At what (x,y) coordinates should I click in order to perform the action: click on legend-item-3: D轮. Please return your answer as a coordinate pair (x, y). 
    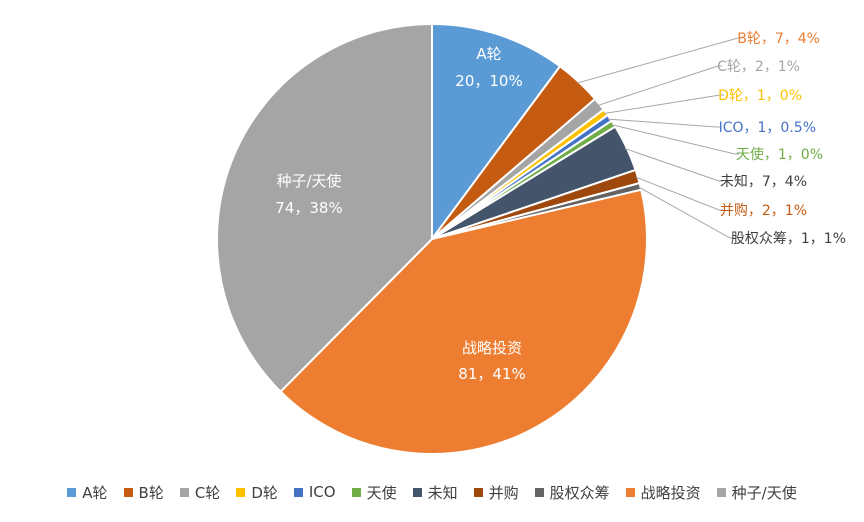
    Looking at the image, I should click on (257, 492).